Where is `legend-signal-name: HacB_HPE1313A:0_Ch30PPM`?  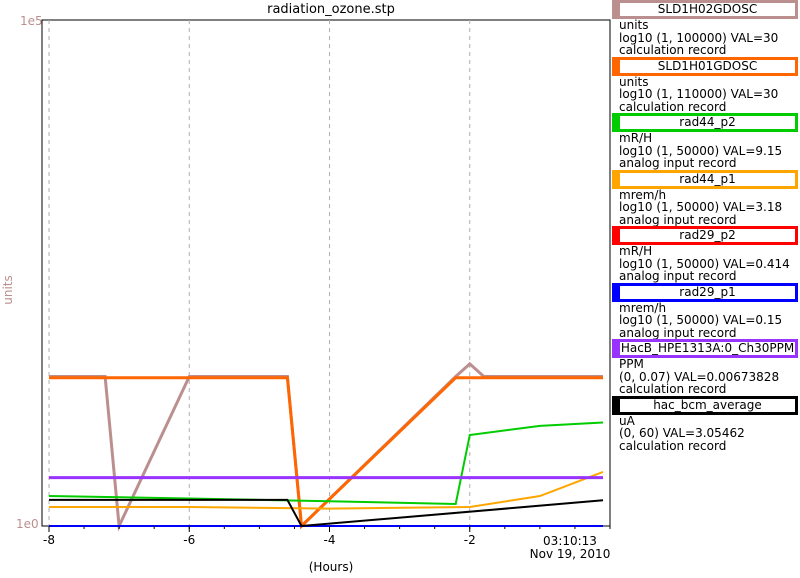 legend-signal-name: HacB_HPE1313A:0_Ch30PPM is located at coordinates (705, 348).